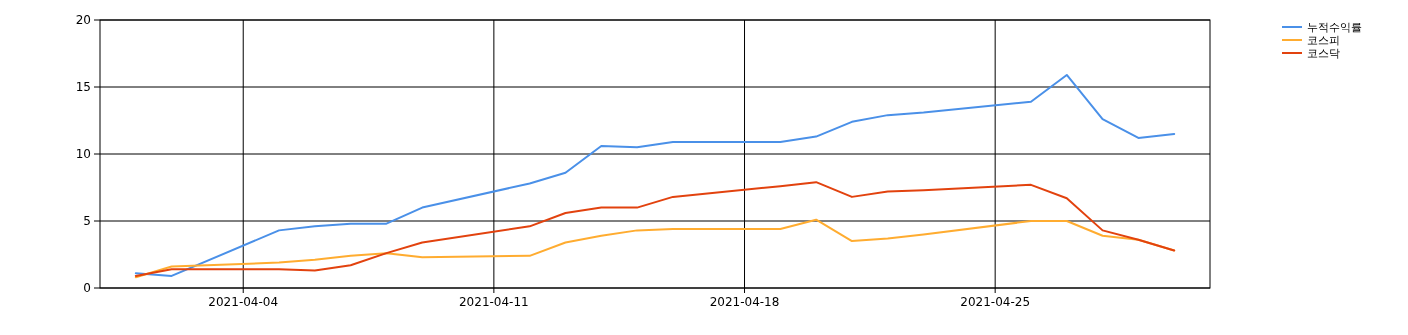  I want to click on y-tick-label: 0, so click(87, 288).